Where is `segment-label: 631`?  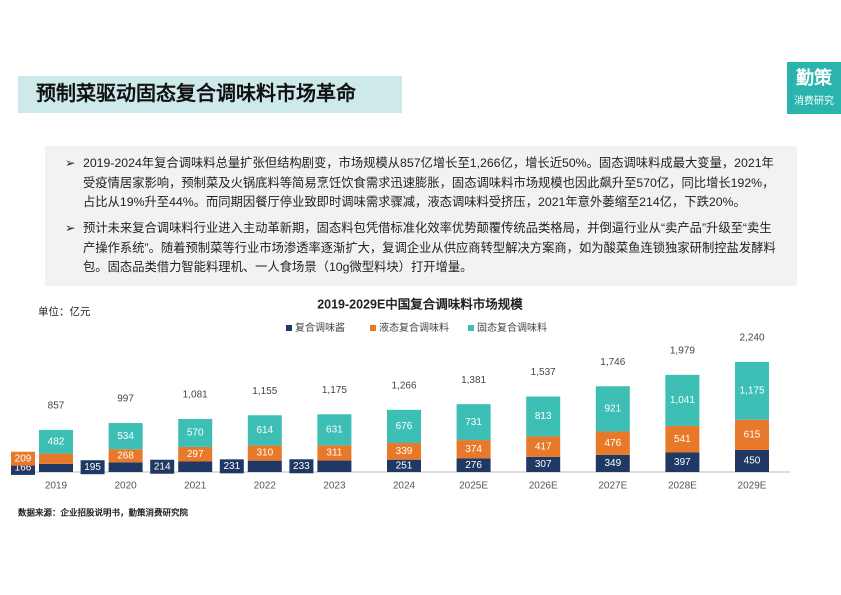 segment-label: 631 is located at coordinates (334, 429).